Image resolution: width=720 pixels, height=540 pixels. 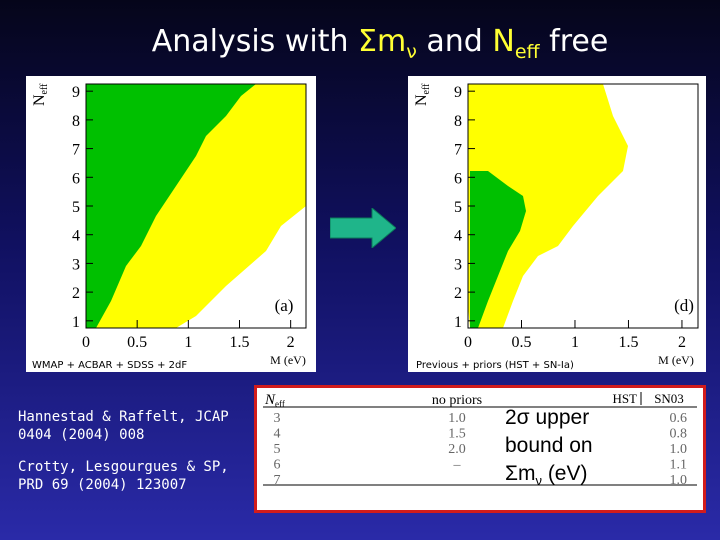 I want to click on slide-title: Analysis with Σmν and Neff free, so click(x=360, y=43).